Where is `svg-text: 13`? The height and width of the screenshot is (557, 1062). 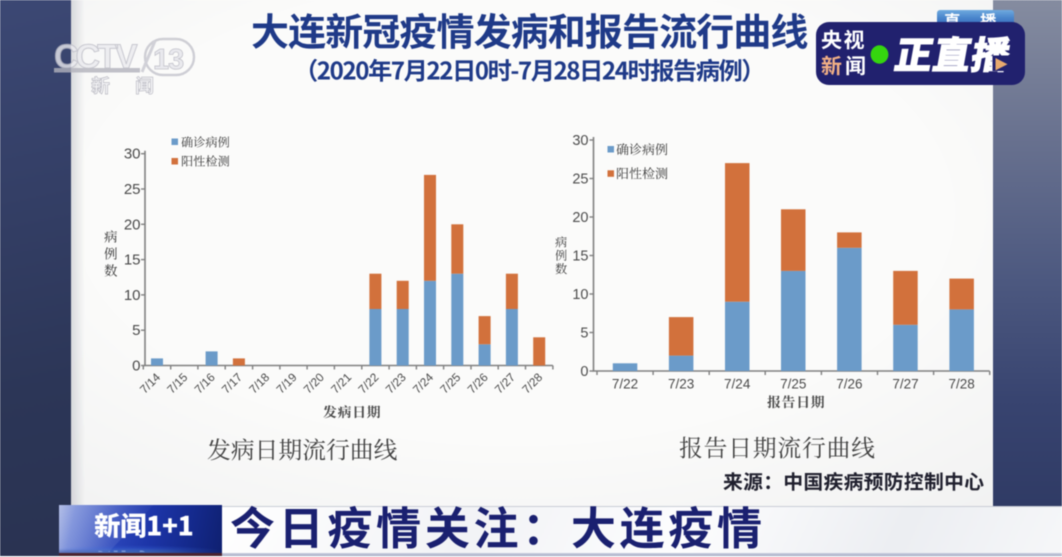 svg-text: 13 is located at coordinates (168, 60).